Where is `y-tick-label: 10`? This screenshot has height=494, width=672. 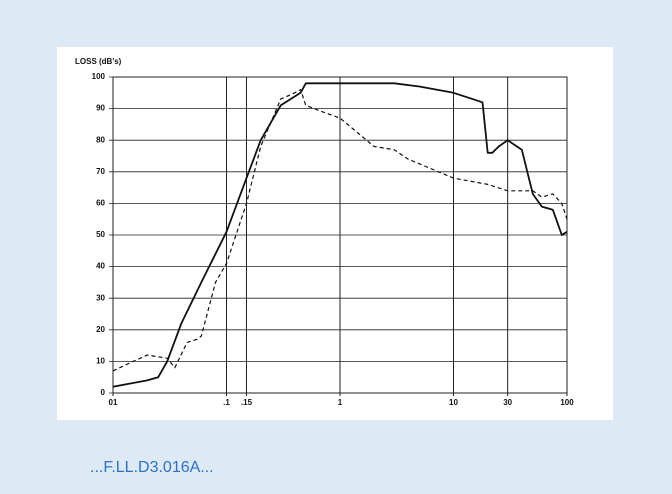 y-tick-label: 10 is located at coordinates (100, 361).